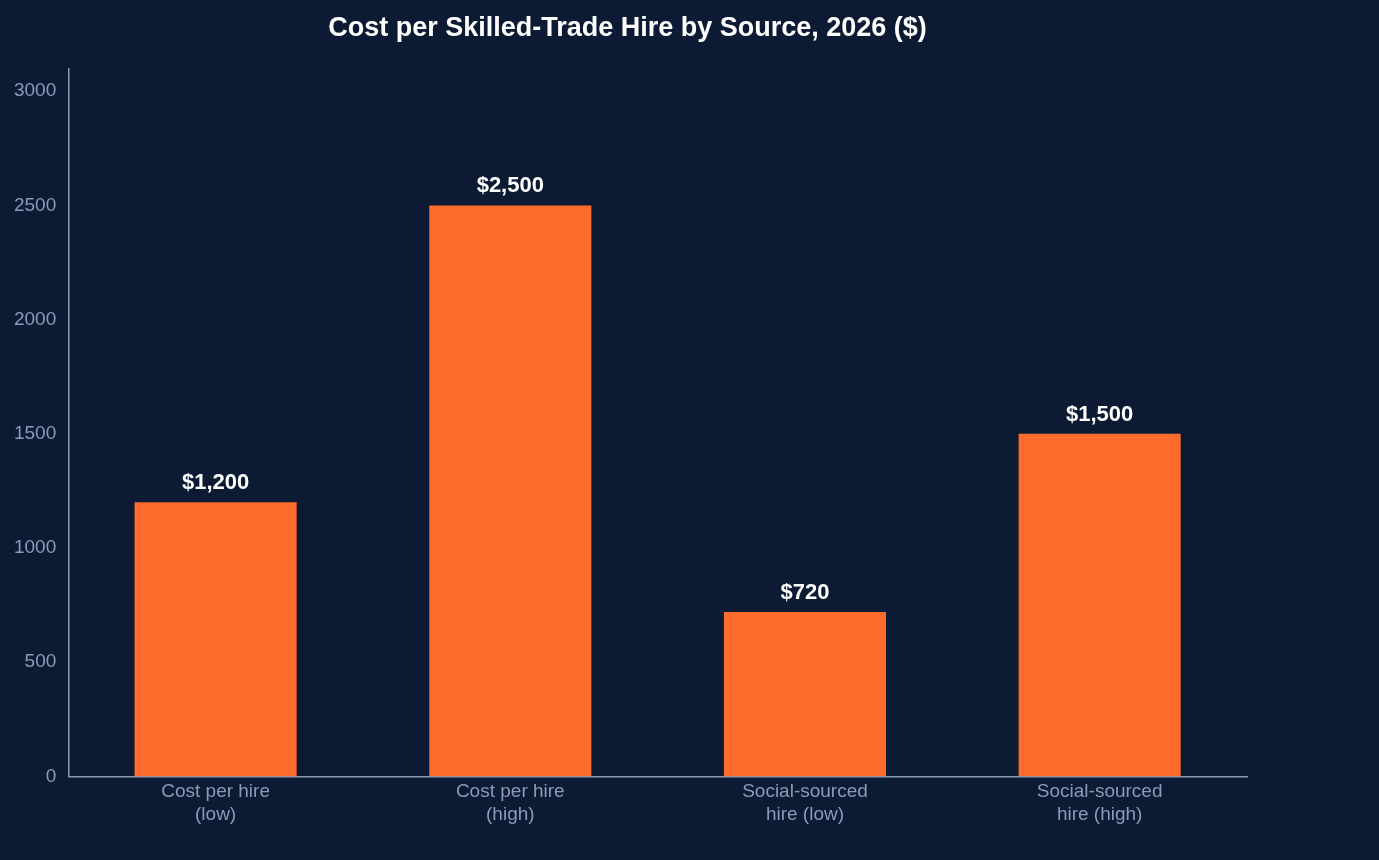 Image resolution: width=1379 pixels, height=860 pixels. Describe the element at coordinates (805, 802) in the screenshot. I see `x-tick-label: Social-sourced hire (low)` at that location.